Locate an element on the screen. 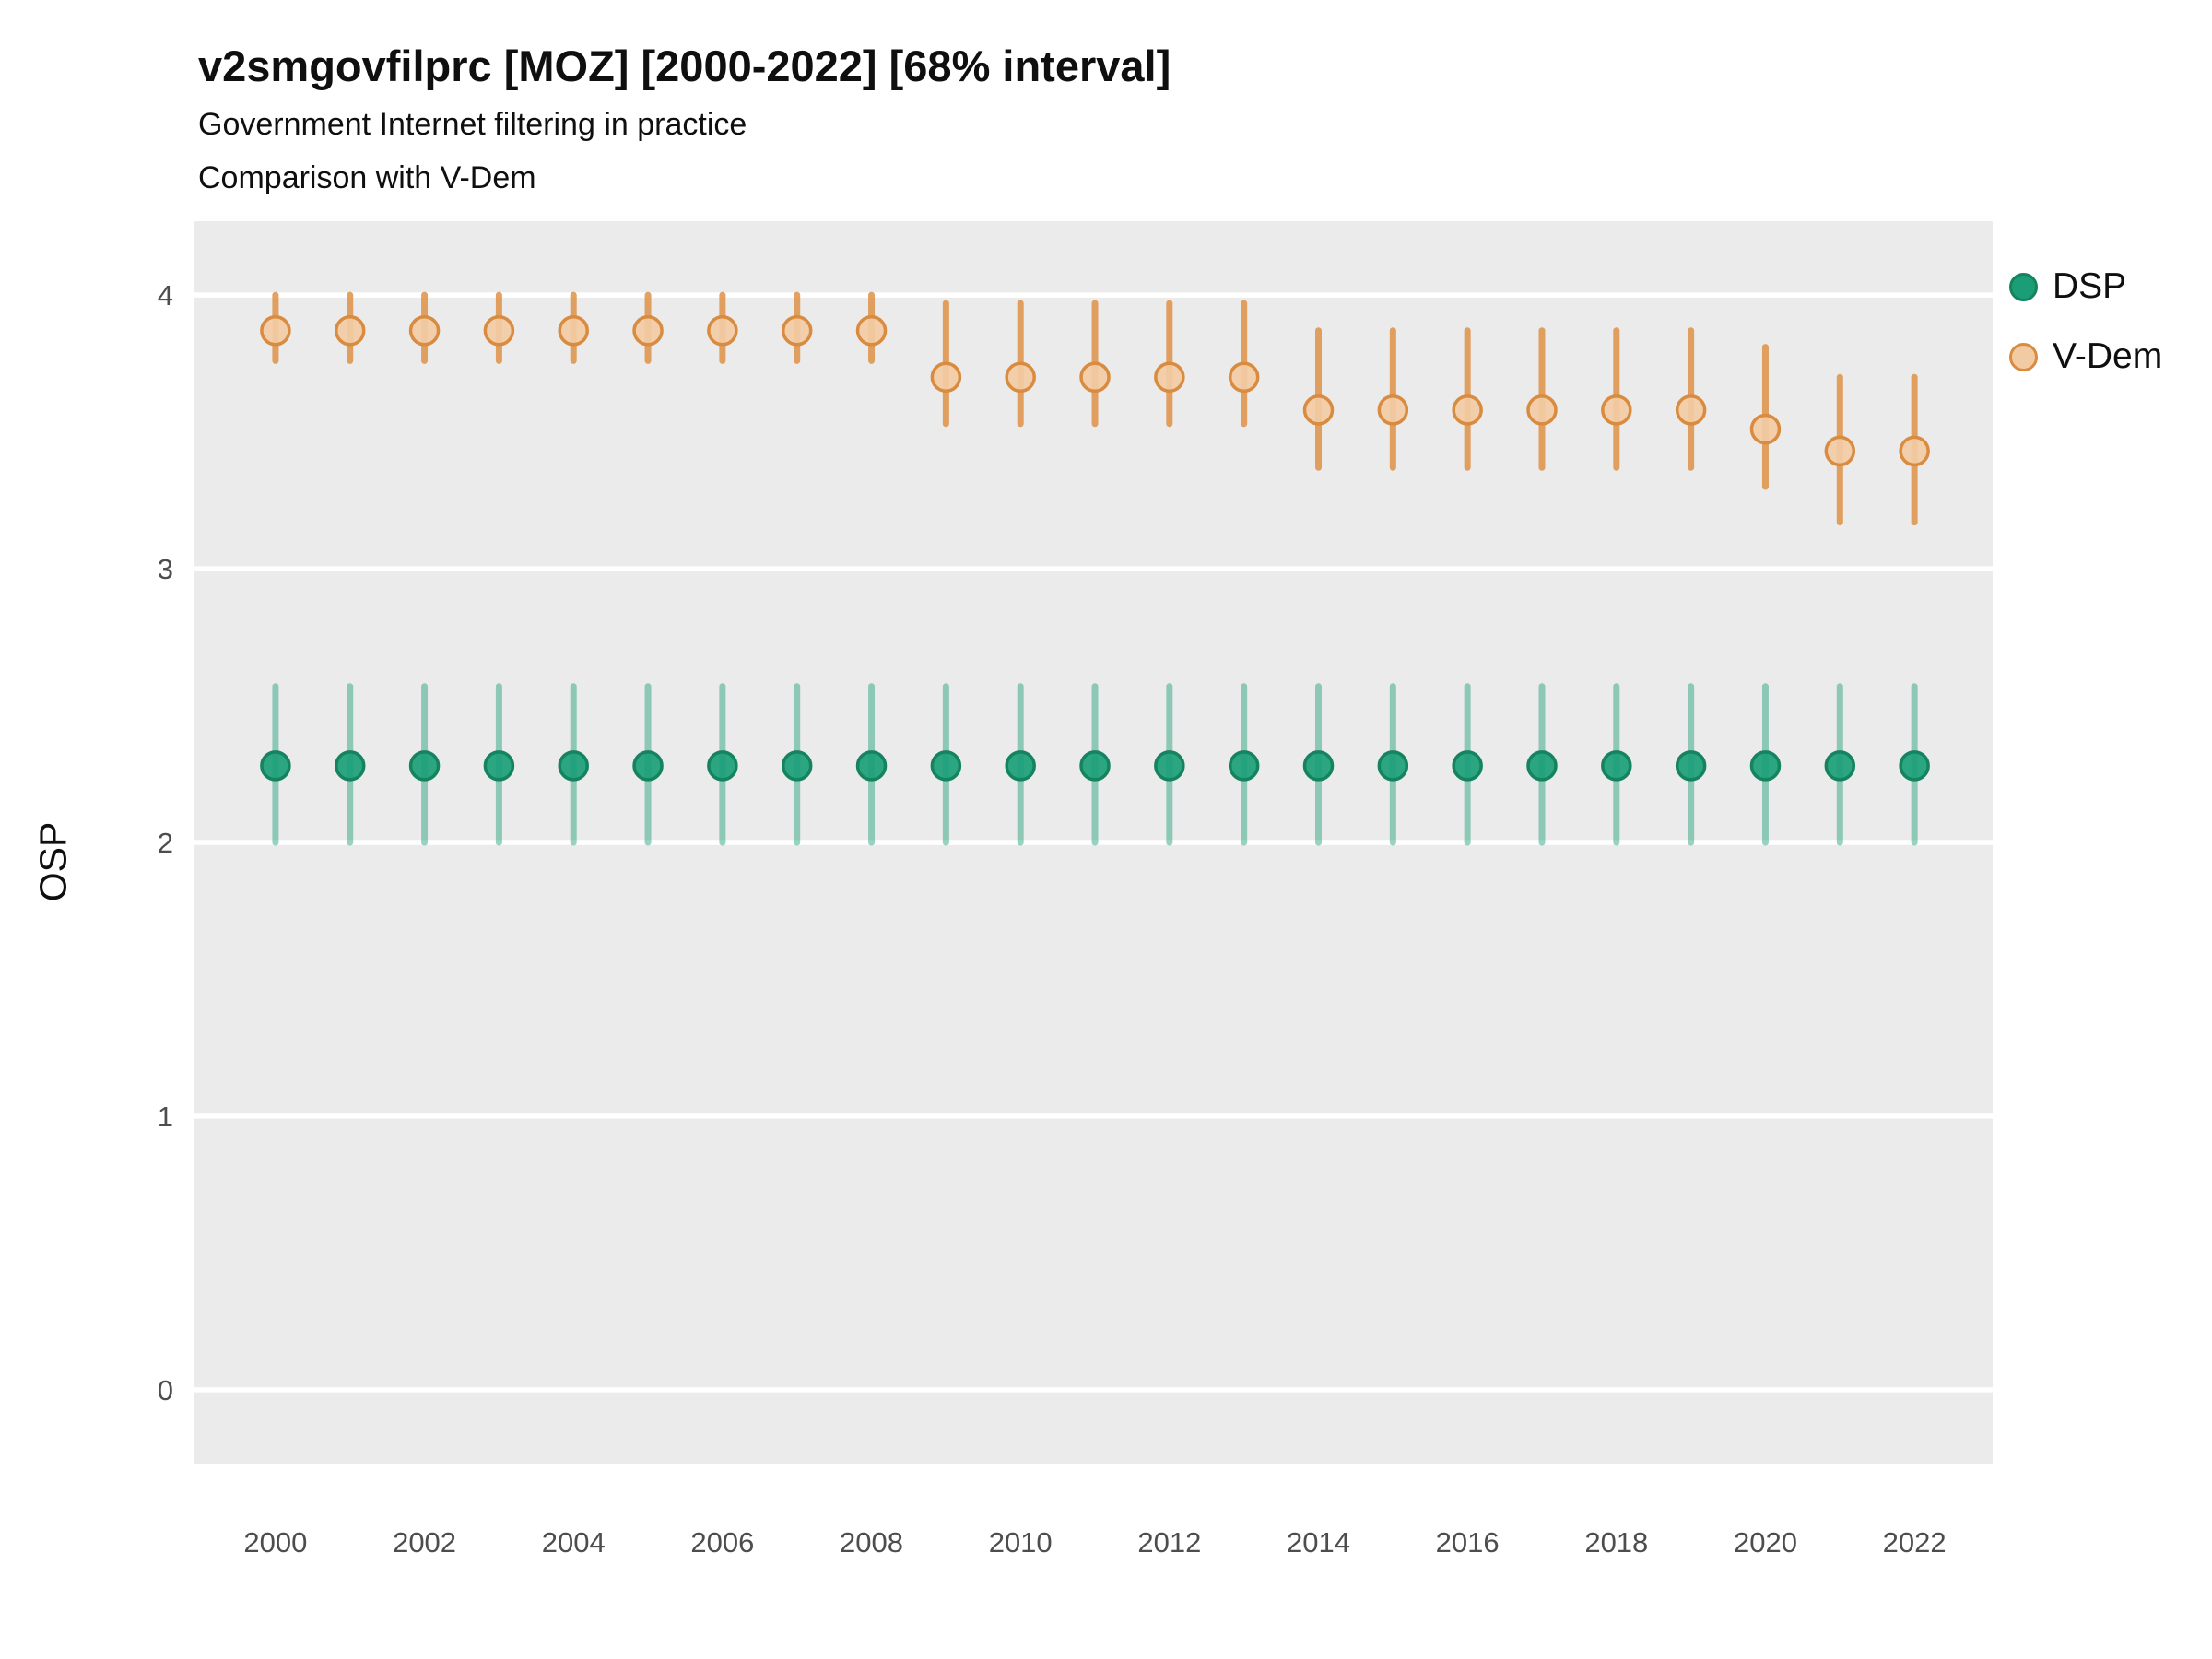 This screenshot has height=1659, width=2212. y-tick-label: 1 is located at coordinates (165, 1116).